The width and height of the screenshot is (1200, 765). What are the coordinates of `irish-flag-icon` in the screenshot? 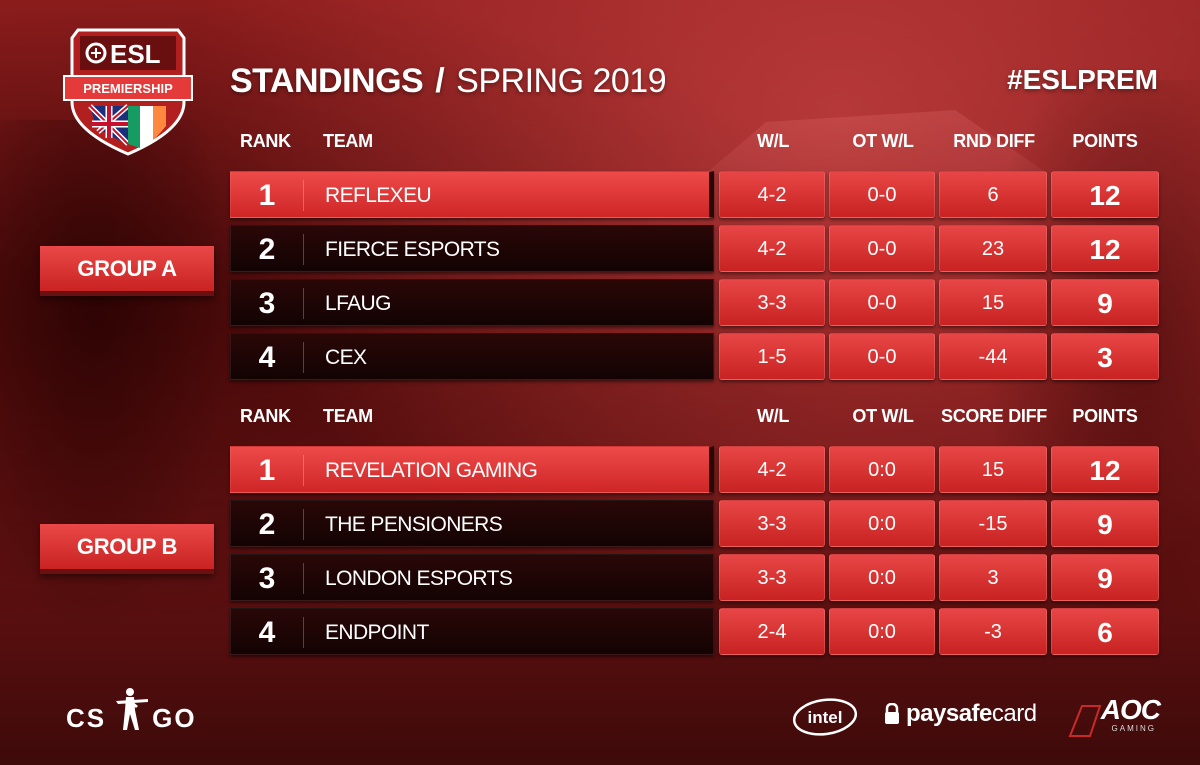 It's located at (147, 127).